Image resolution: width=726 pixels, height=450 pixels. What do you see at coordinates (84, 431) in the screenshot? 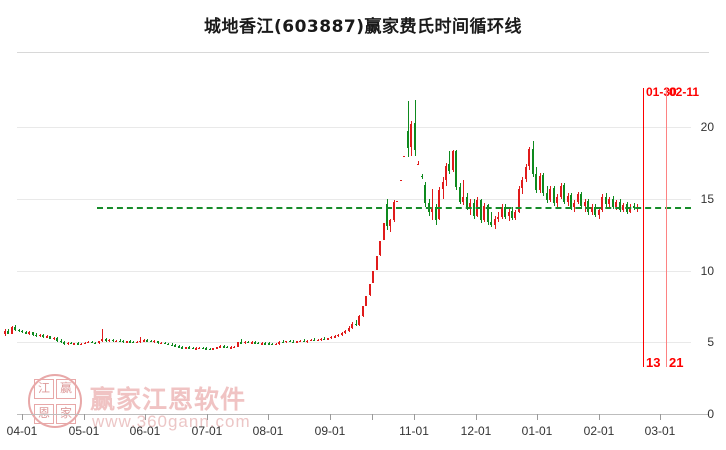
I see `x-axis-tick-label: 05-01` at bounding box center [84, 431].